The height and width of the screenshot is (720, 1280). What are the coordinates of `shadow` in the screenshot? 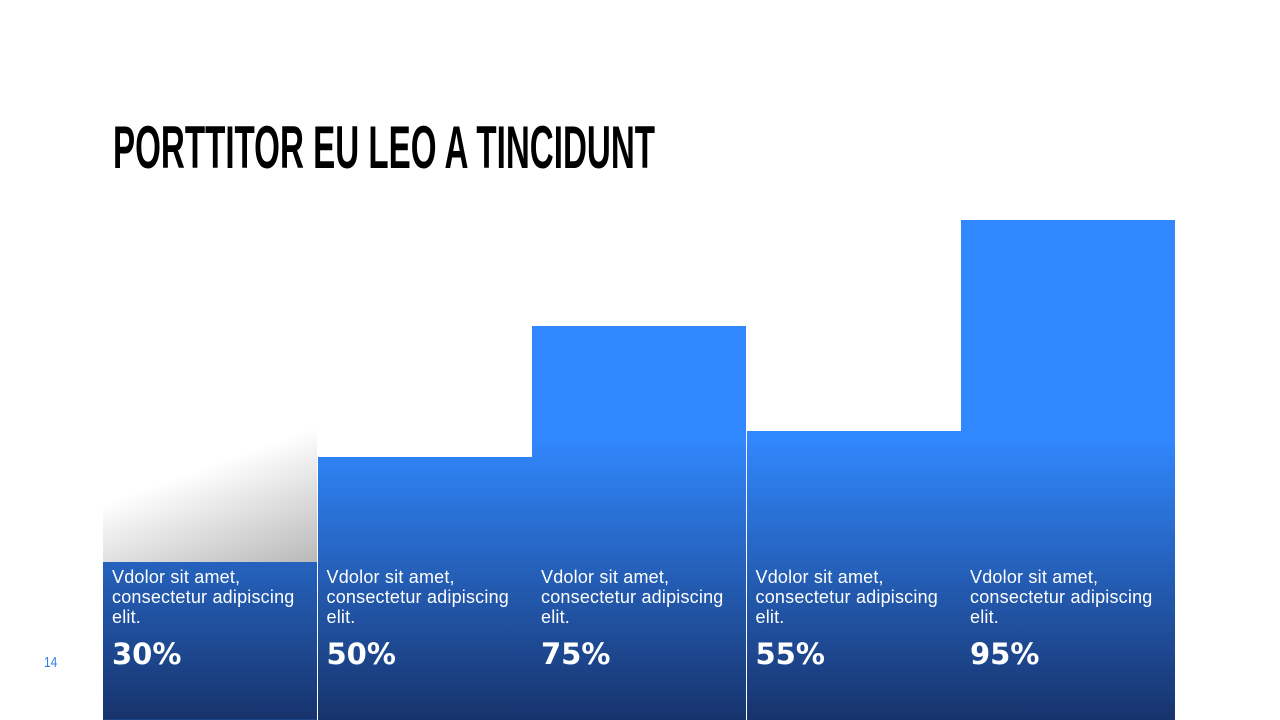 It's located at (210, 497).